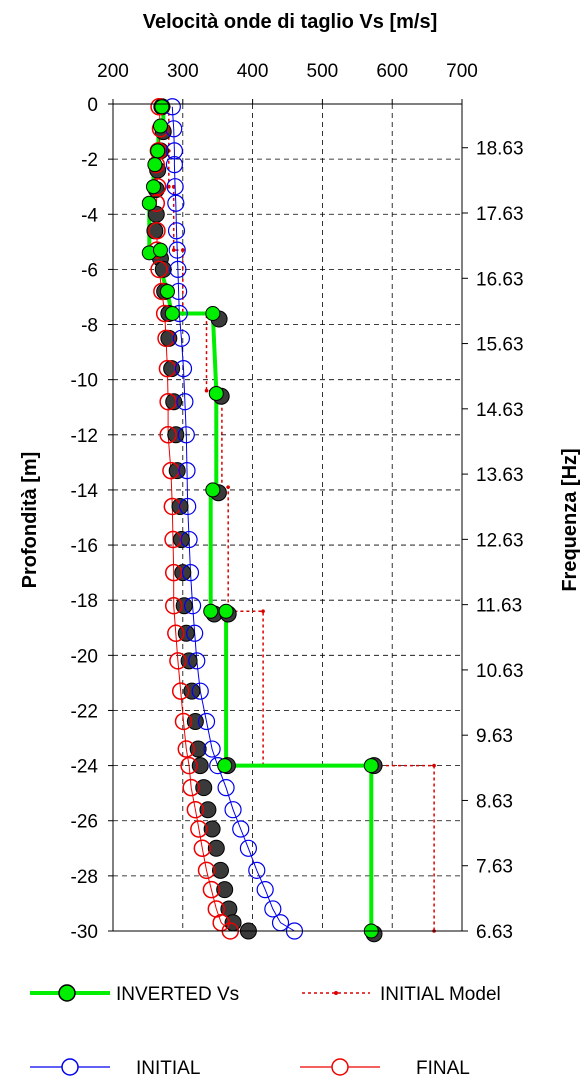  I want to click on x-tick-labels: 200 300 400 500 600 700, so click(287, 82).